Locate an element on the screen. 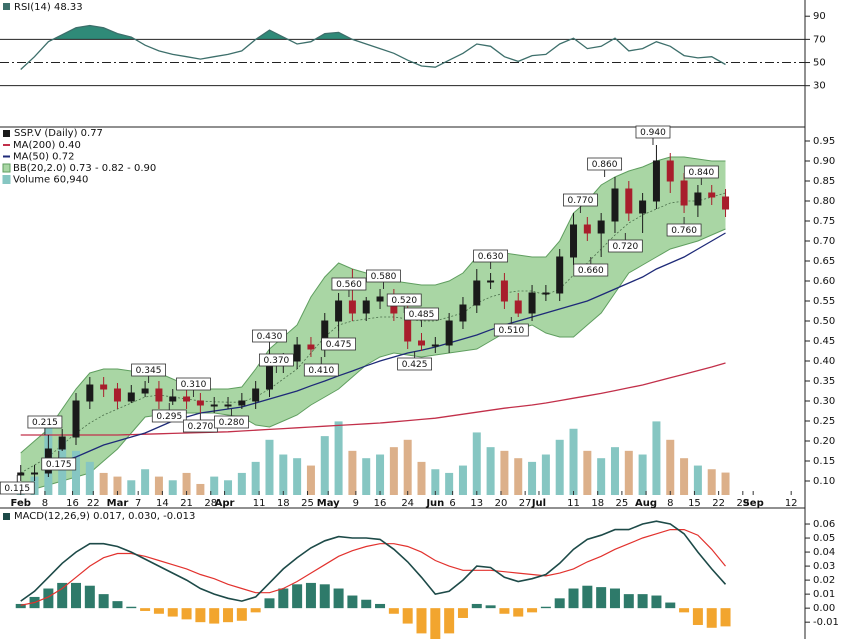 The width and height of the screenshot is (841, 639). annotation-label: 0.770 is located at coordinates (581, 201).